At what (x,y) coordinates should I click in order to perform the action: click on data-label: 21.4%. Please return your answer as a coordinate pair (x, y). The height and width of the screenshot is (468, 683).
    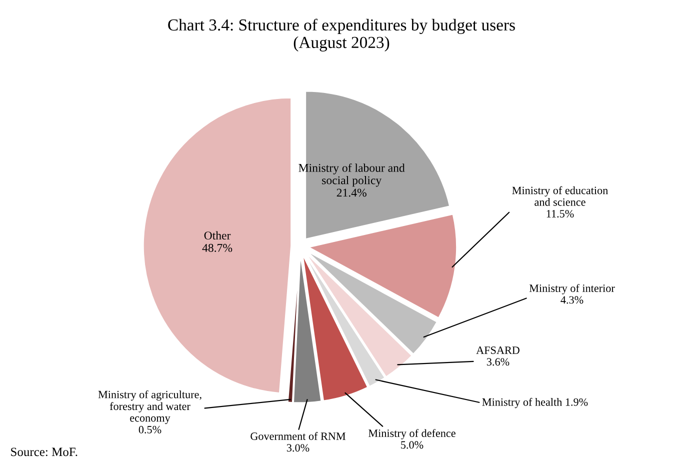
    Looking at the image, I should click on (351, 192).